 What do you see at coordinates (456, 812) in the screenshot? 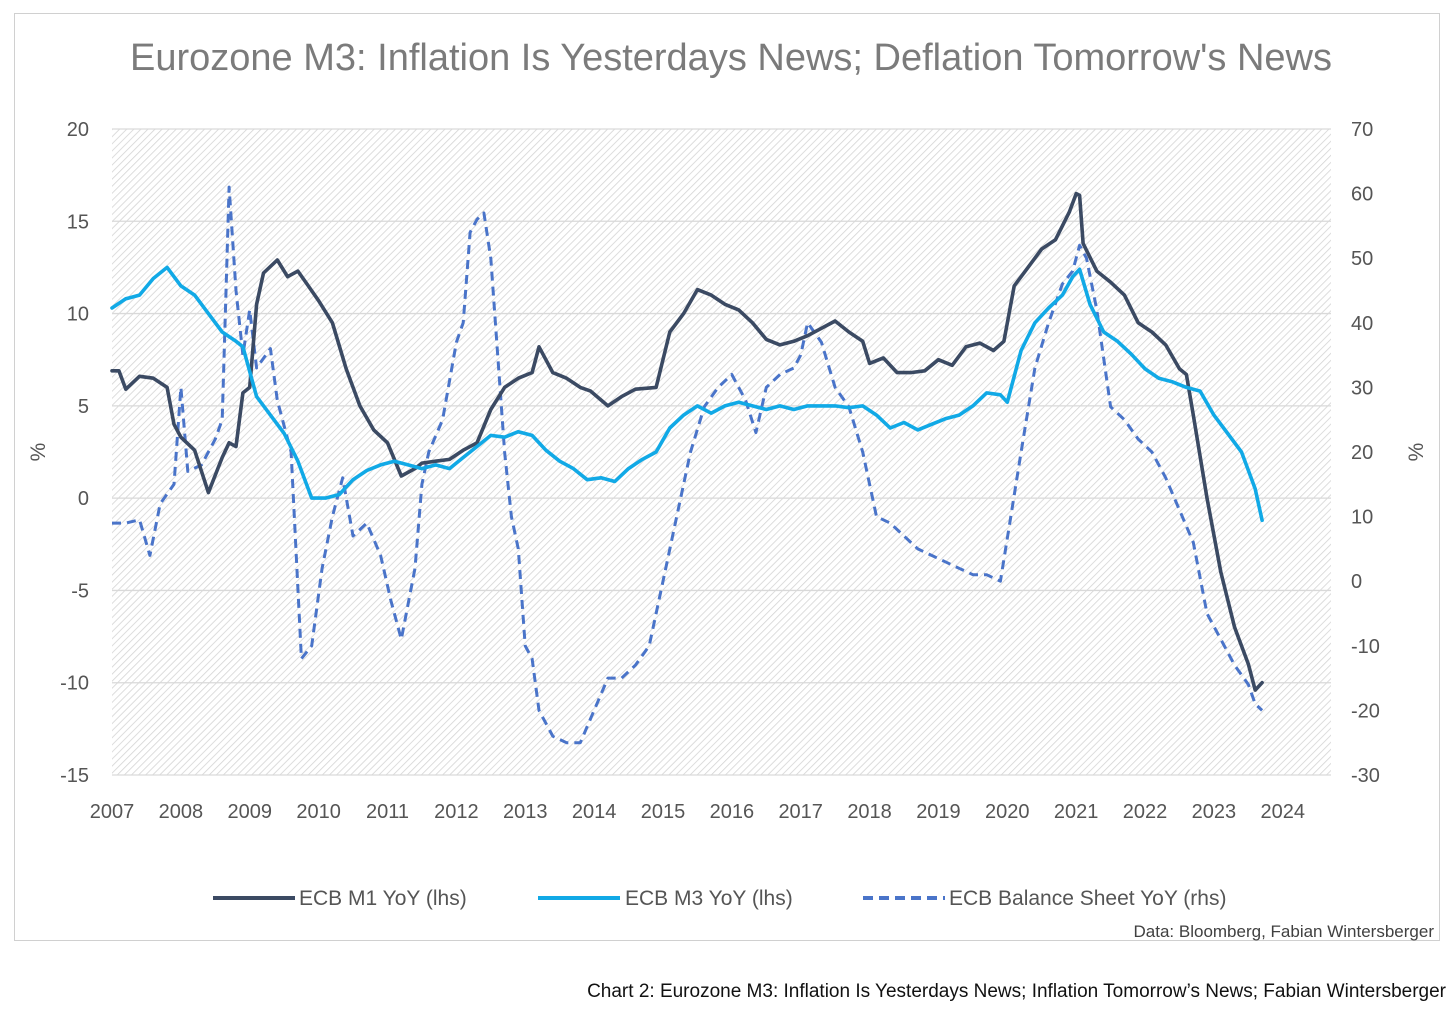
I see `x-tick-label: 2012` at bounding box center [456, 812].